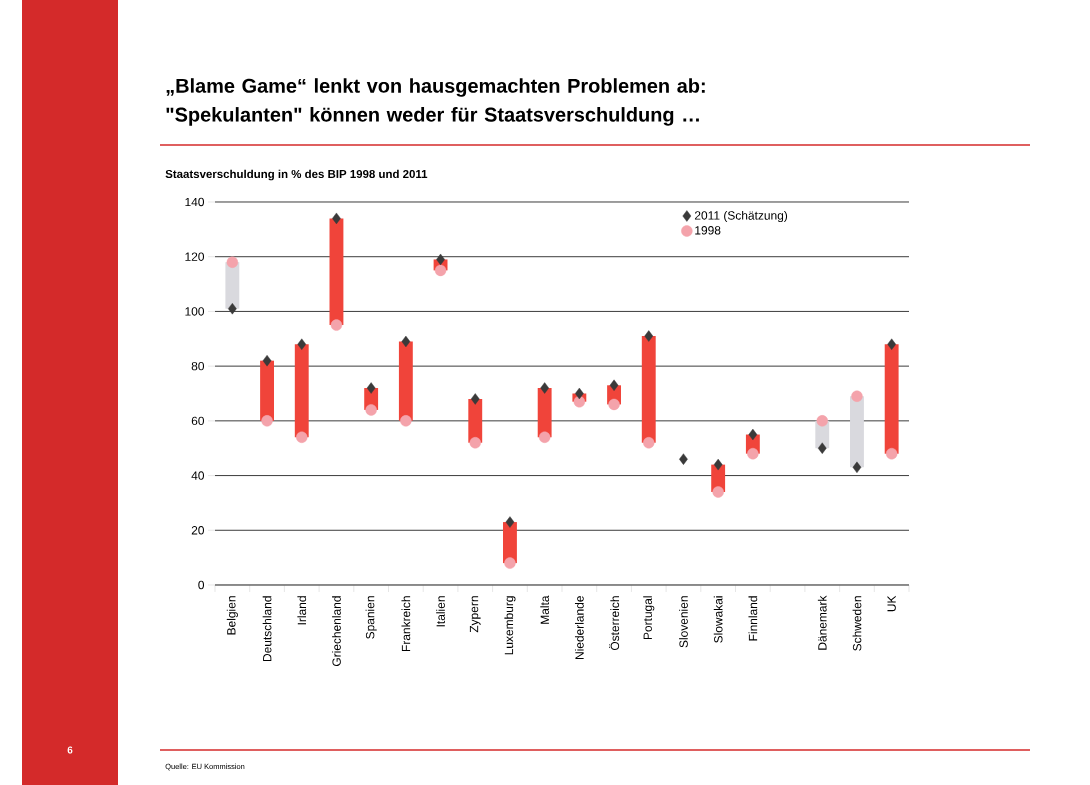  I want to click on x-tick-label: Zypern, so click(475, 614).